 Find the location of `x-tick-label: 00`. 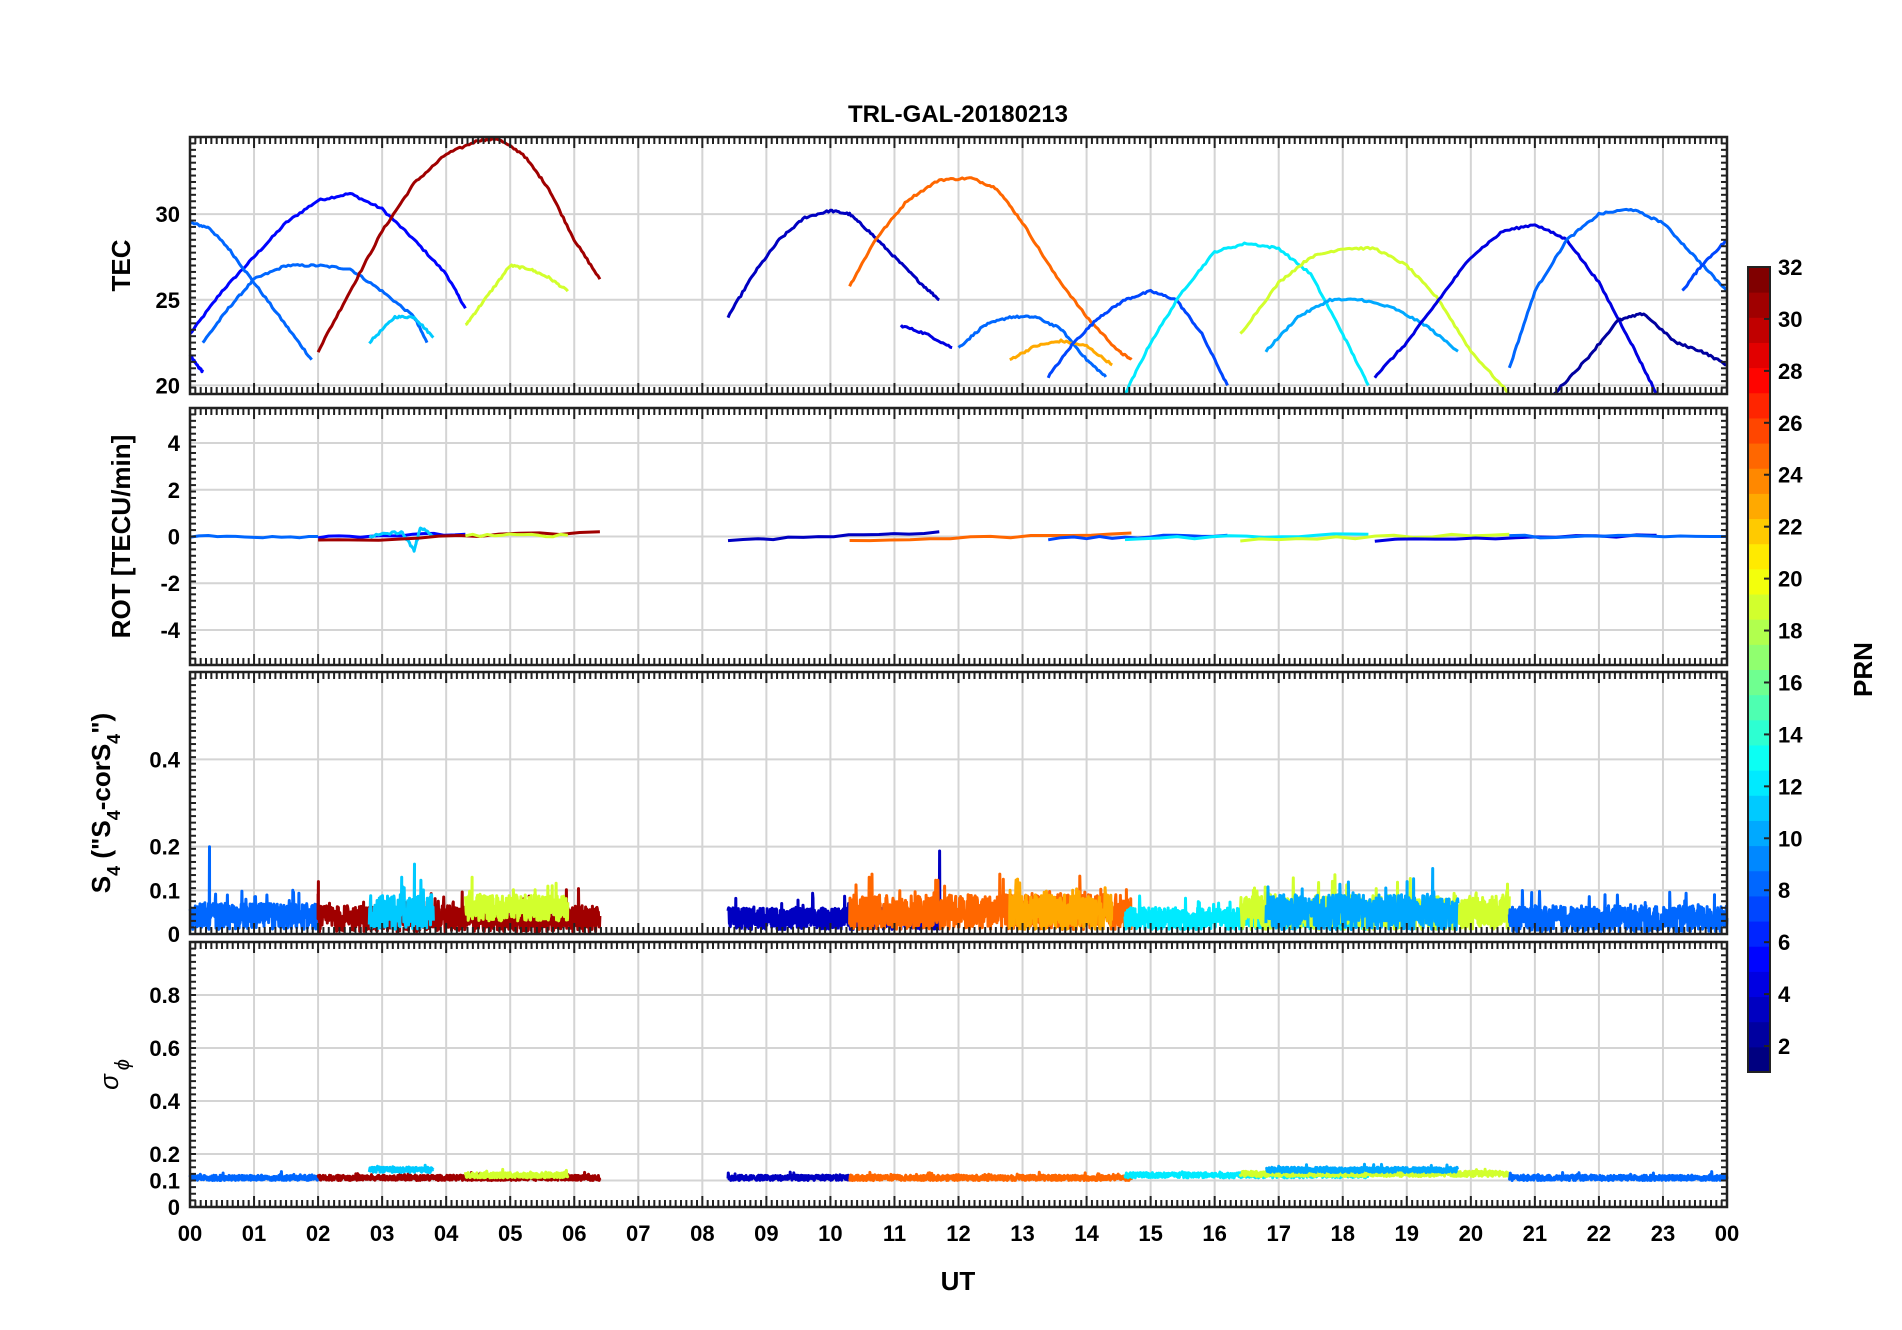

x-tick-label: 00 is located at coordinates (190, 1233).